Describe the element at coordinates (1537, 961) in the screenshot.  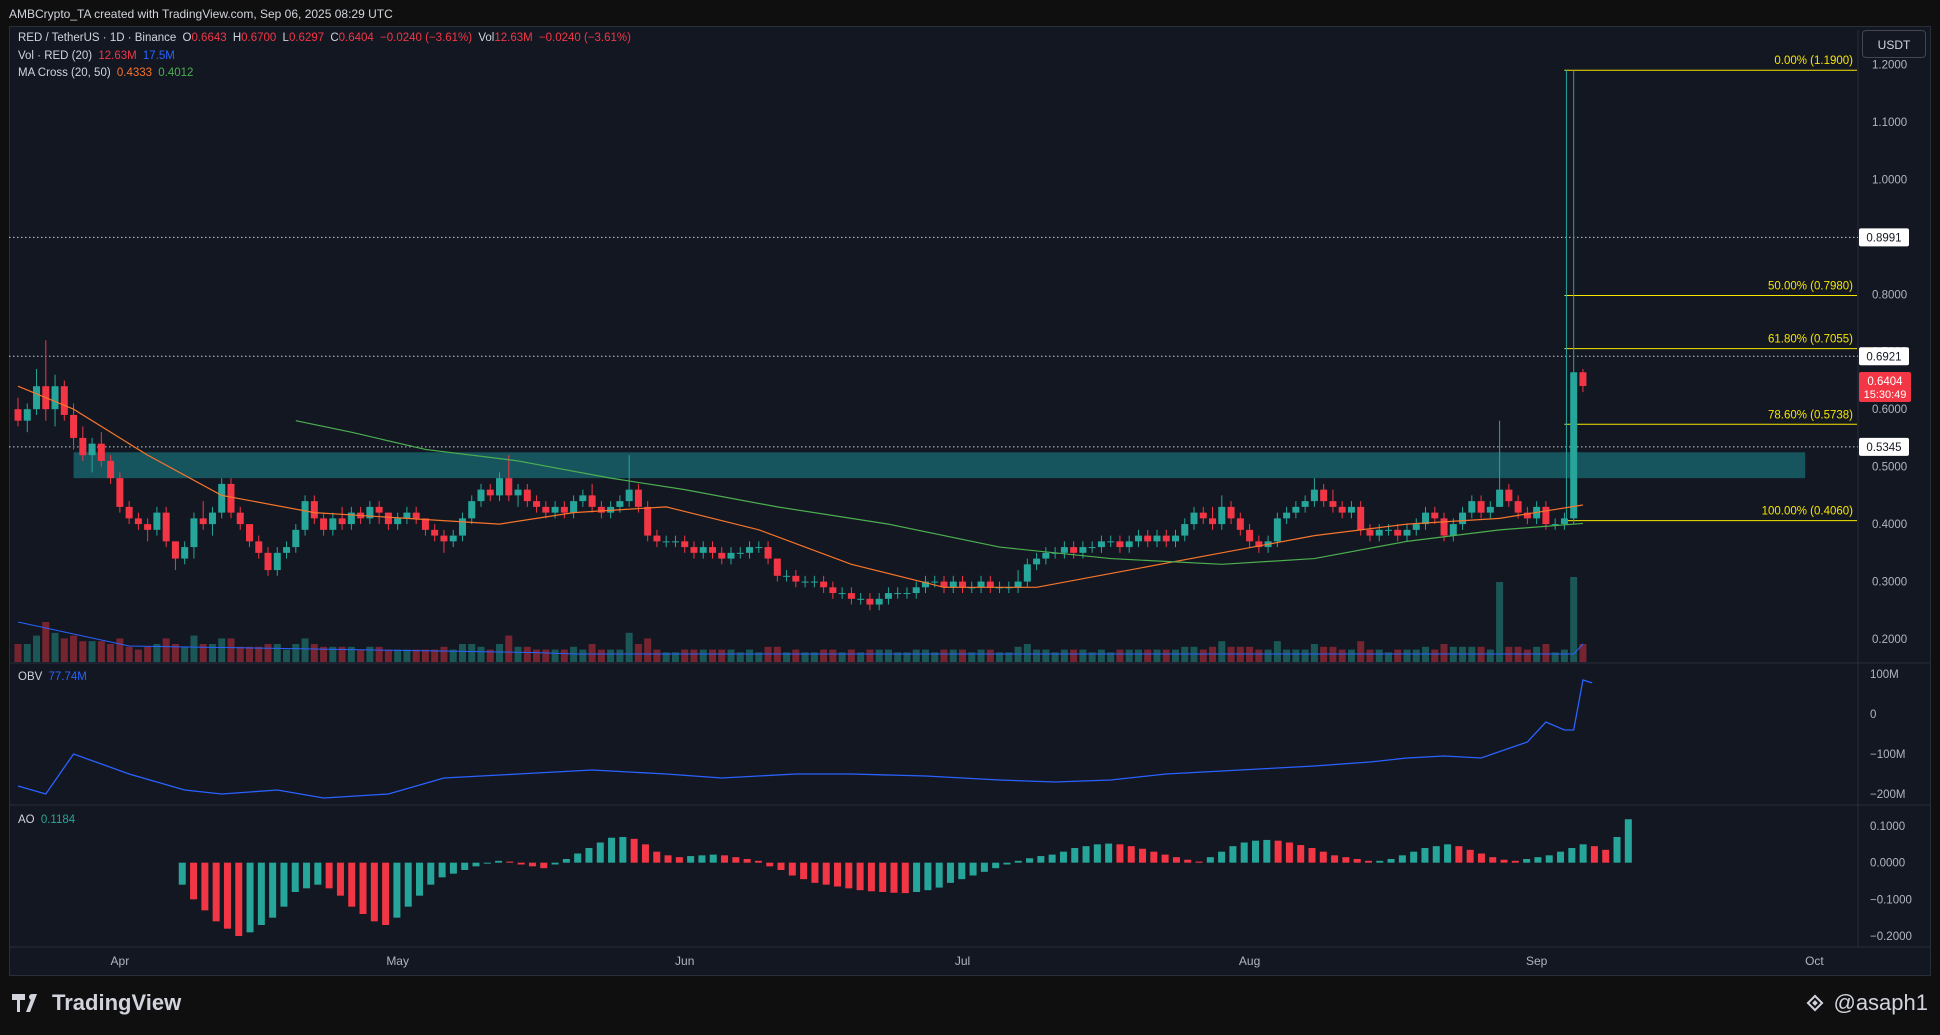
I see `time-tick-label: Sep` at that location.